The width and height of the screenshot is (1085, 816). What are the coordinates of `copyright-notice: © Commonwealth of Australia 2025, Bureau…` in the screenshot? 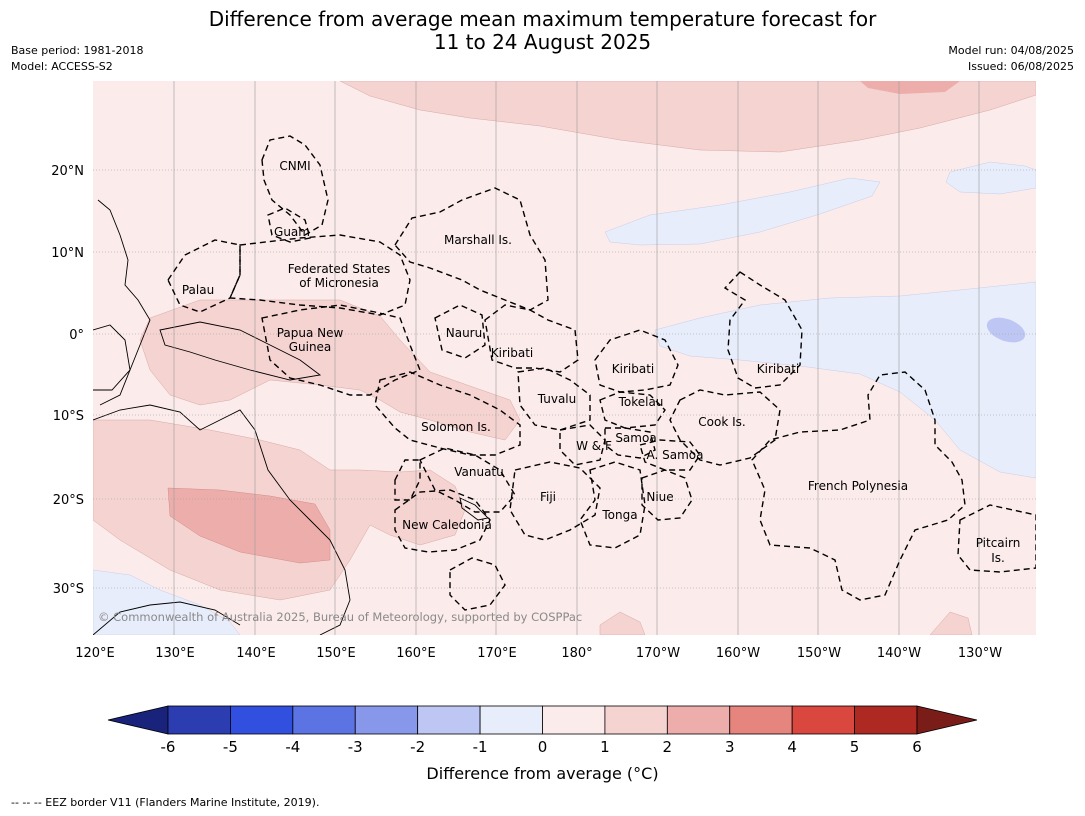 It's located at (340, 617).